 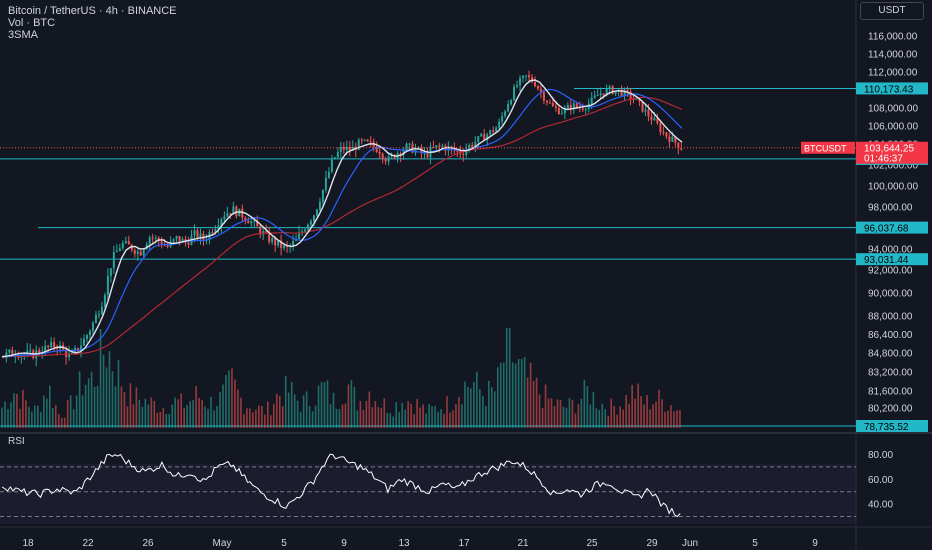 I want to click on price-tick-label: 80,200.00, so click(x=890, y=409).